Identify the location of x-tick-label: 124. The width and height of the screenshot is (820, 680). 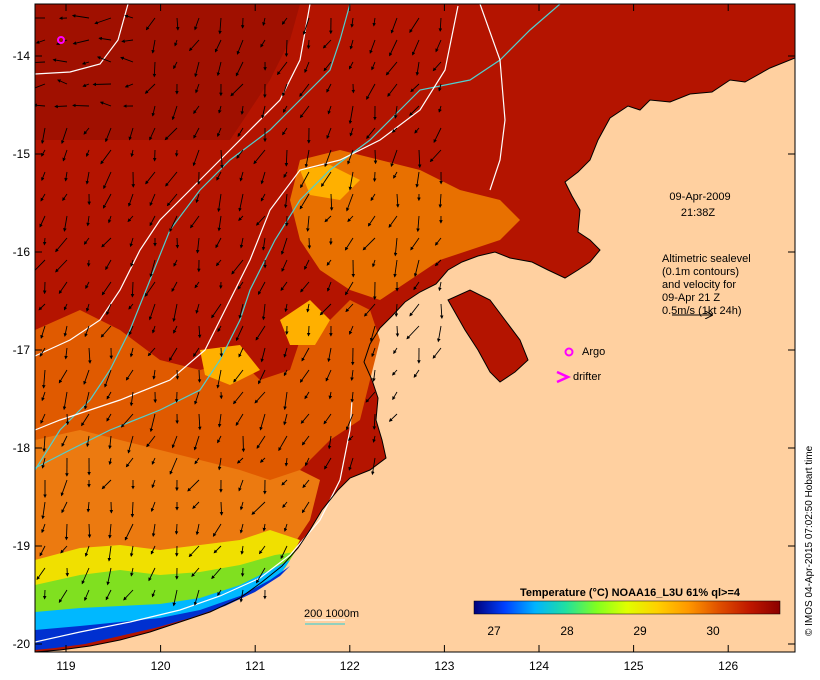
(539, 666).